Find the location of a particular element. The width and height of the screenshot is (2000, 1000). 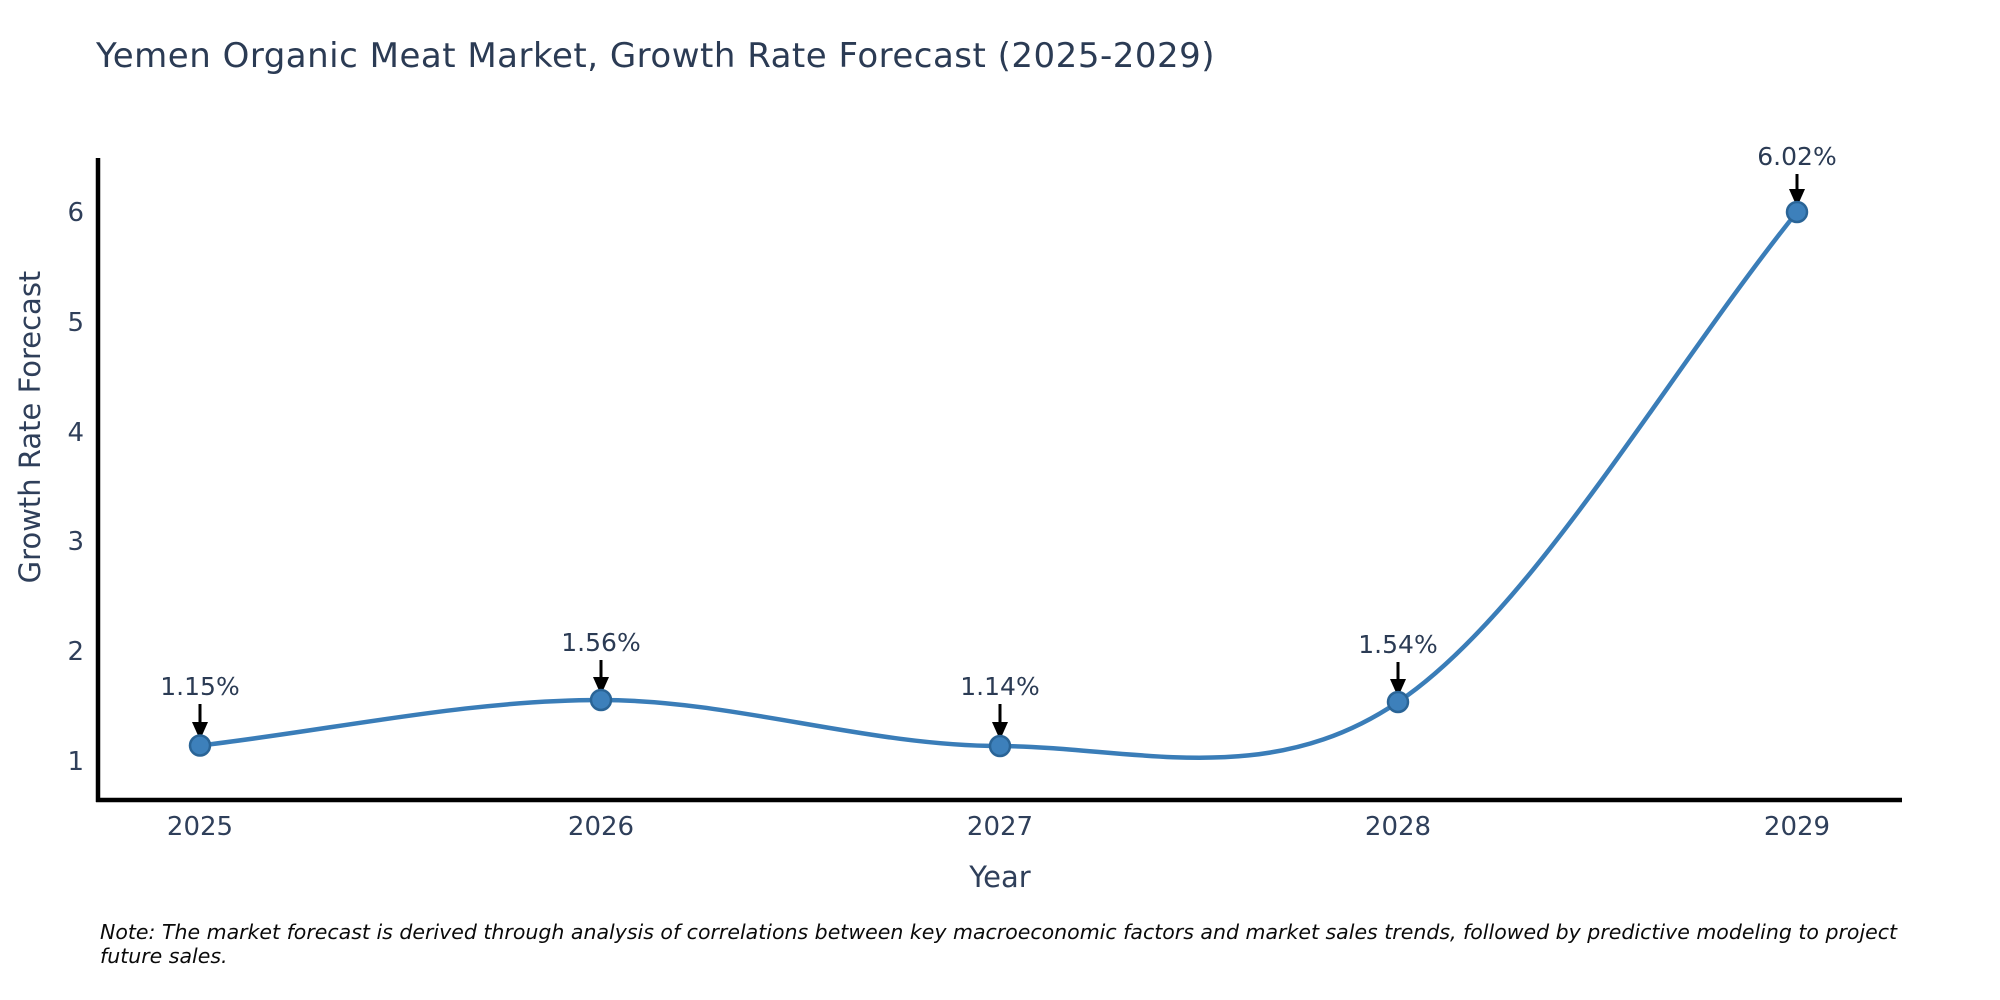

x-tick-2028: 2028 is located at coordinates (1398, 827).